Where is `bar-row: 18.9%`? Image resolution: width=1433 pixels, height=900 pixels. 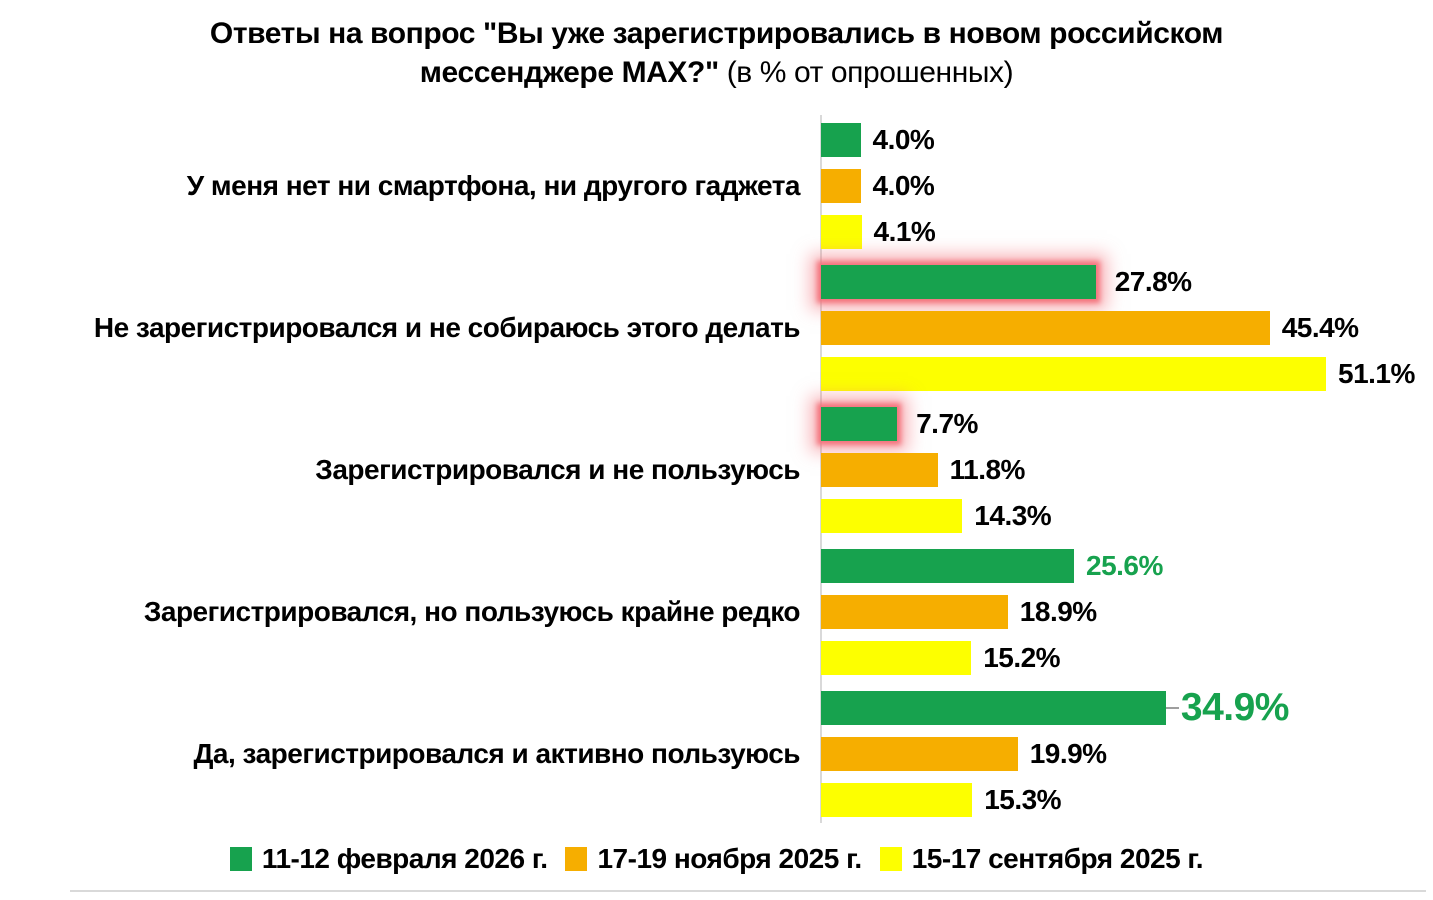 bar-row: 18.9% is located at coordinates (959, 612).